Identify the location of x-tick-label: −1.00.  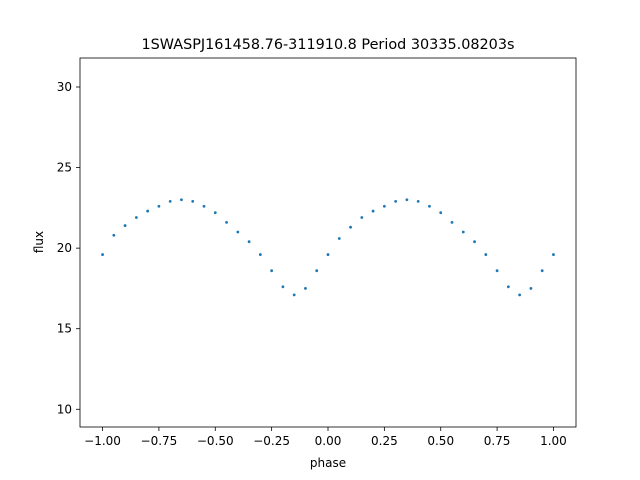
(102, 441).